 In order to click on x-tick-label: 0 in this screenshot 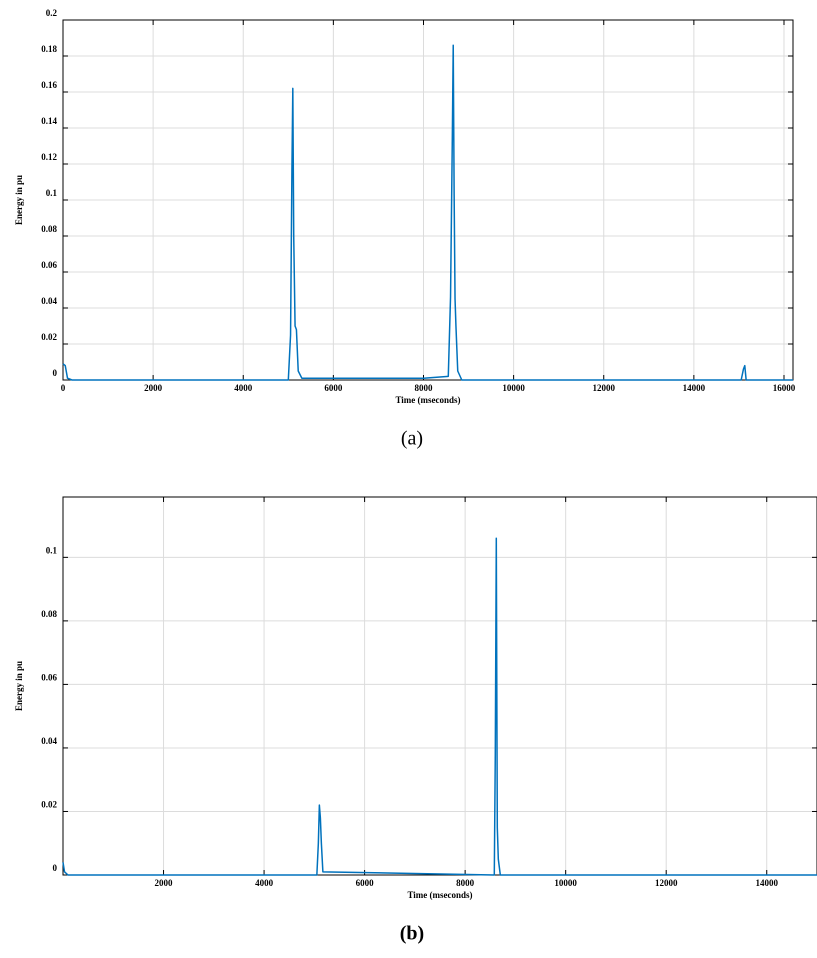, I will do `click(63, 388)`.